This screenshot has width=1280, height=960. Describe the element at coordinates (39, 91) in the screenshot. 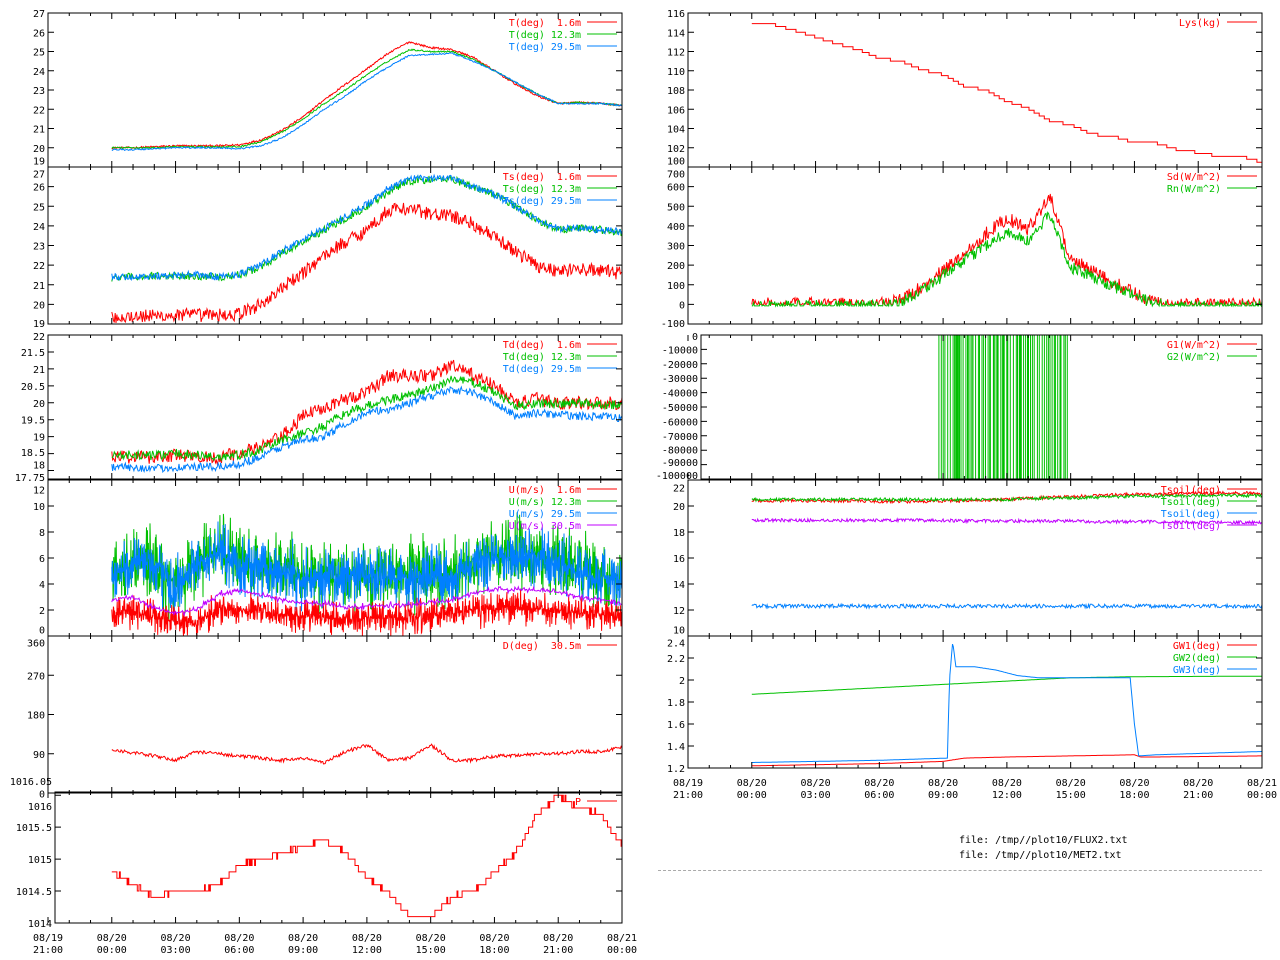

I see `y-tick-label: 23` at that location.